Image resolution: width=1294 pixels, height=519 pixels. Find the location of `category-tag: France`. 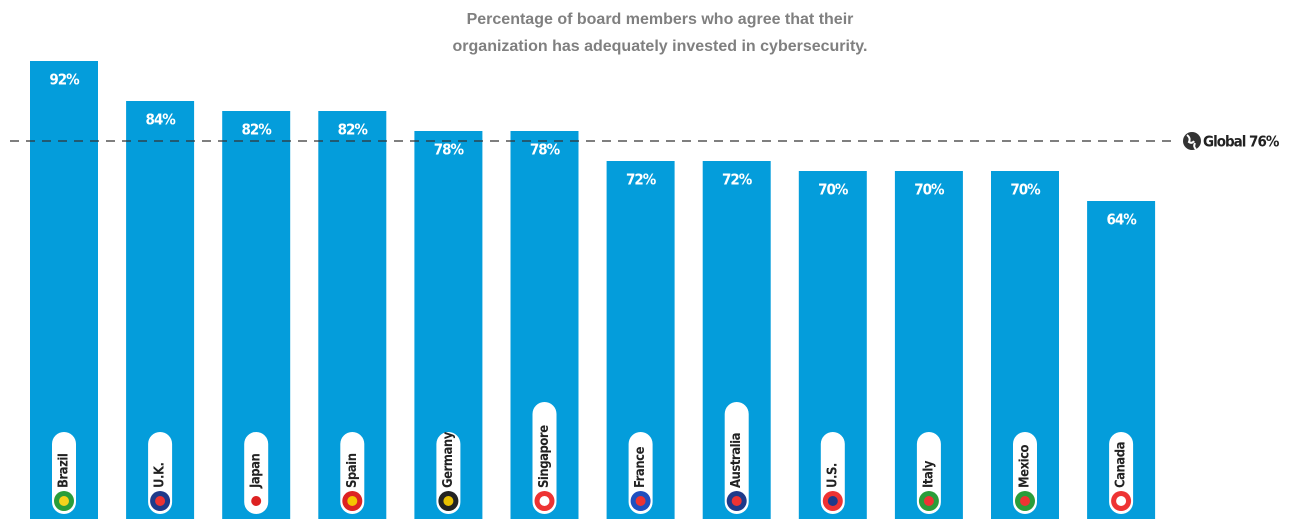

category-tag: France is located at coordinates (640, 473).